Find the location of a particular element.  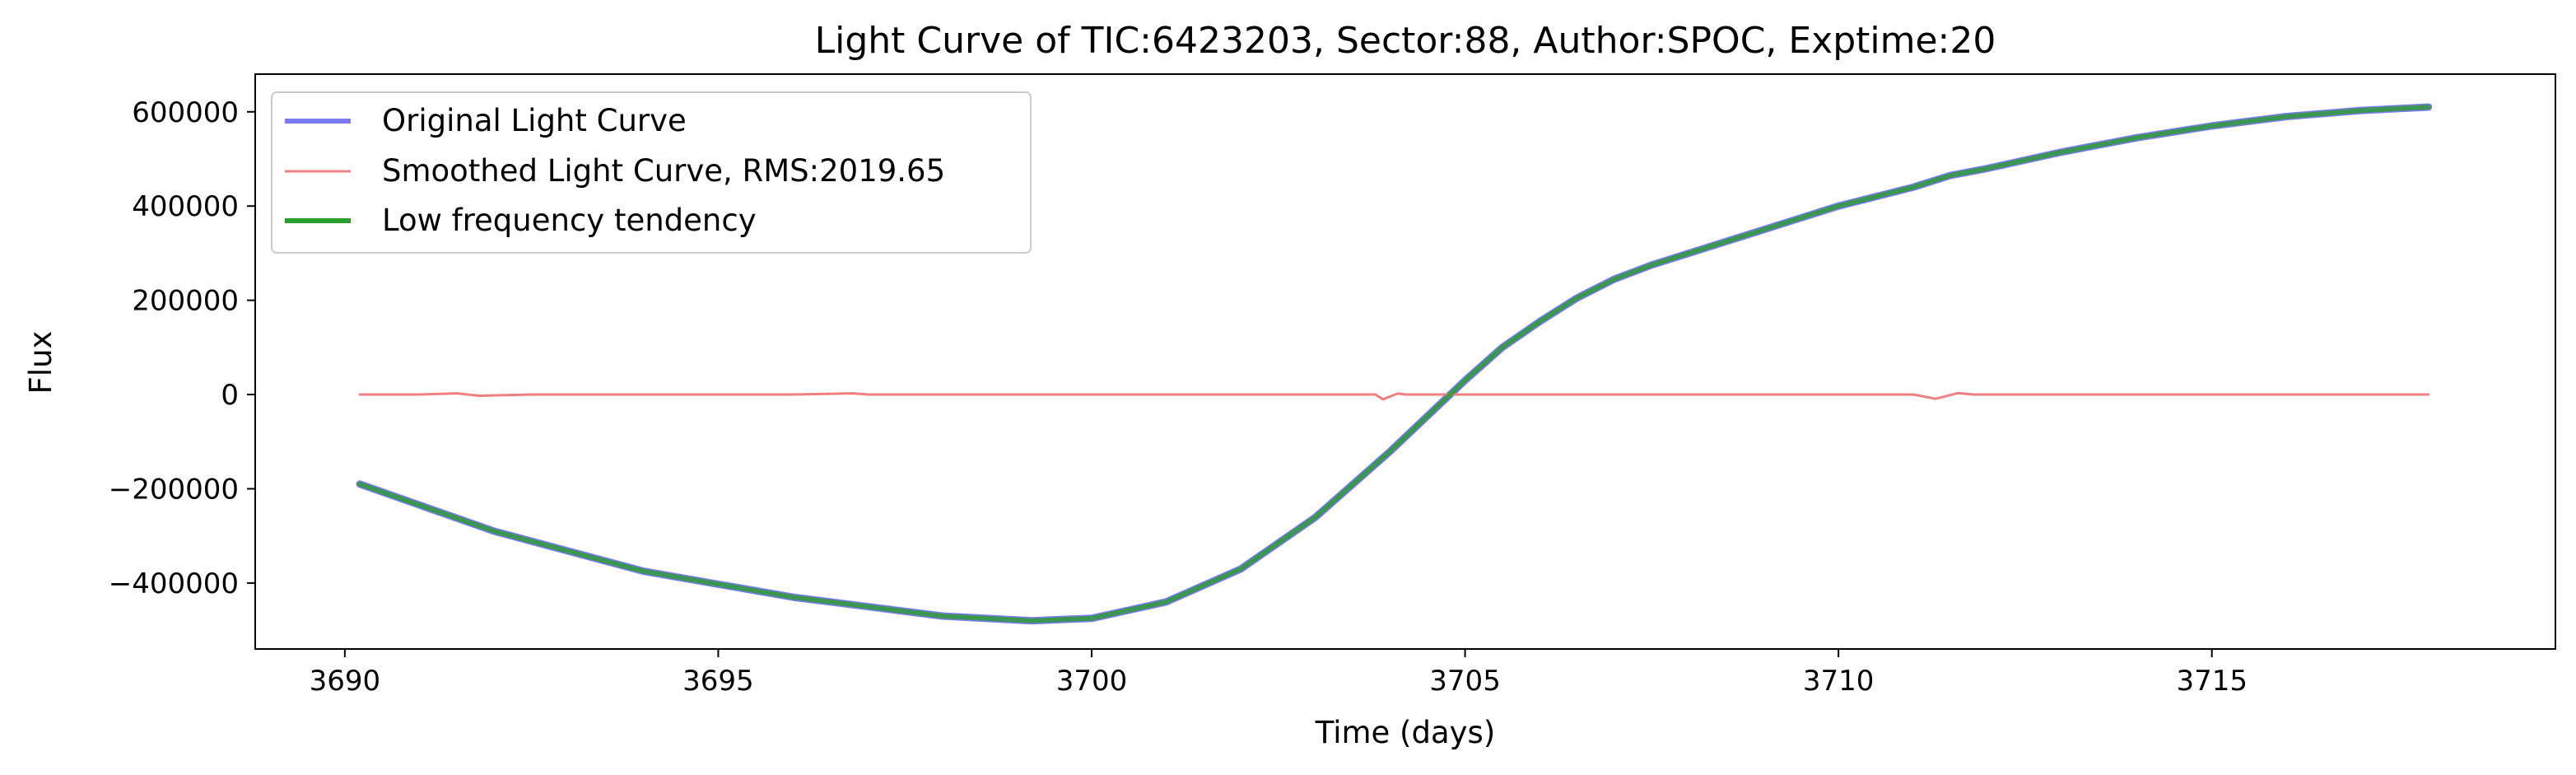

x-axis: 3690 3695 3700 3705 3710 3715 is located at coordinates (1279, 673).